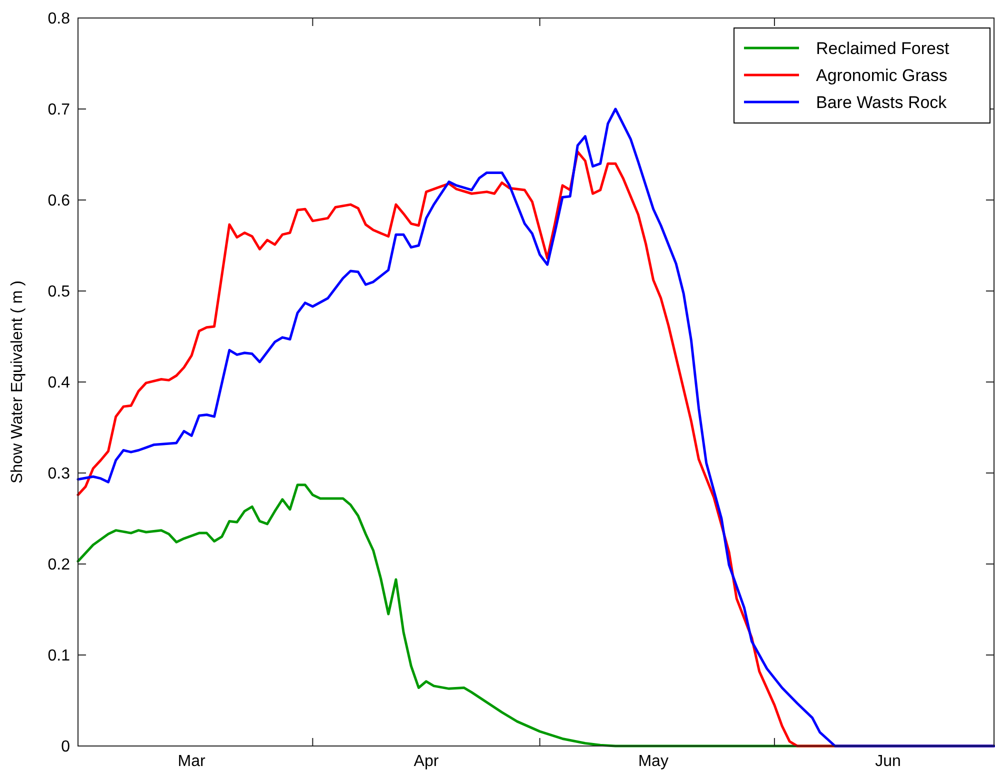  Describe the element at coordinates (59, 474) in the screenshot. I see `y-tick-label: 0.3` at that location.